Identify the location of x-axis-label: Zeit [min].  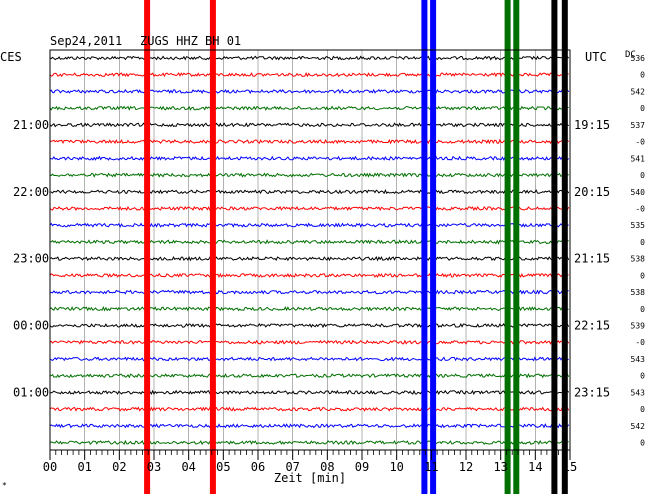
(310, 478).